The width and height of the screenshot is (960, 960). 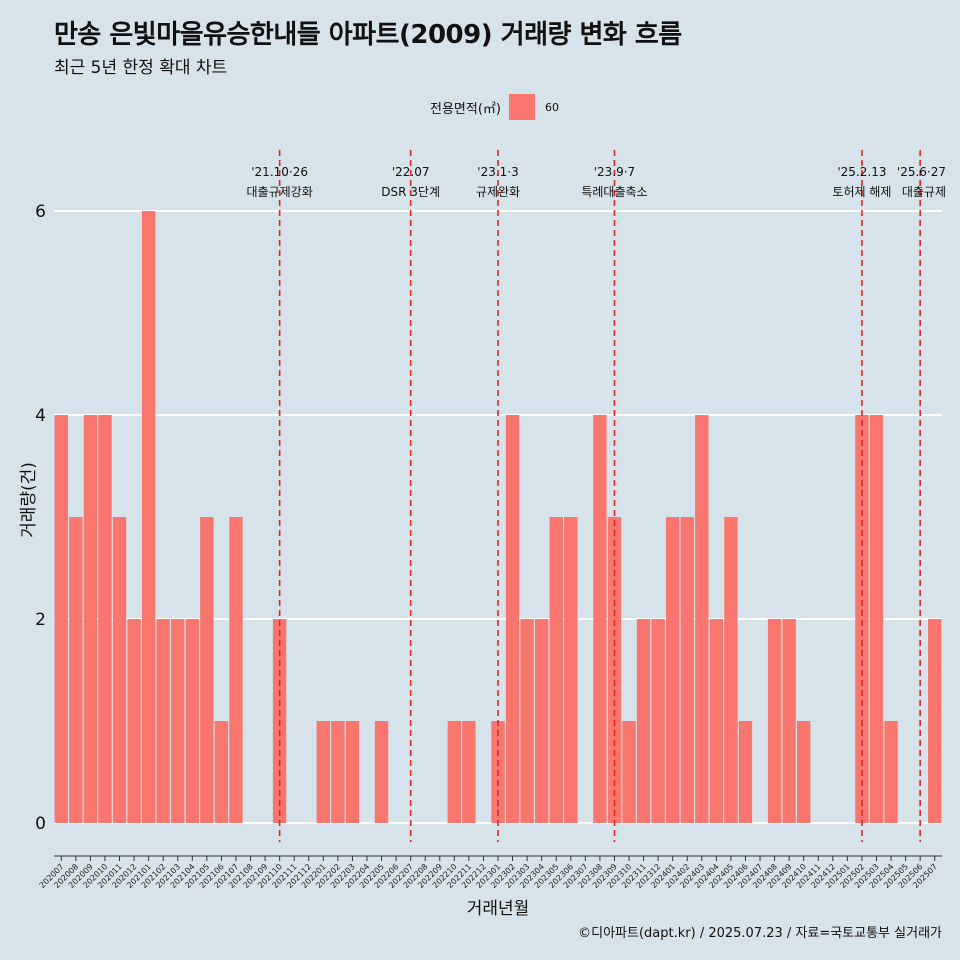 What do you see at coordinates (551, 107) in the screenshot?
I see `legend-item-label: 60` at bounding box center [551, 107].